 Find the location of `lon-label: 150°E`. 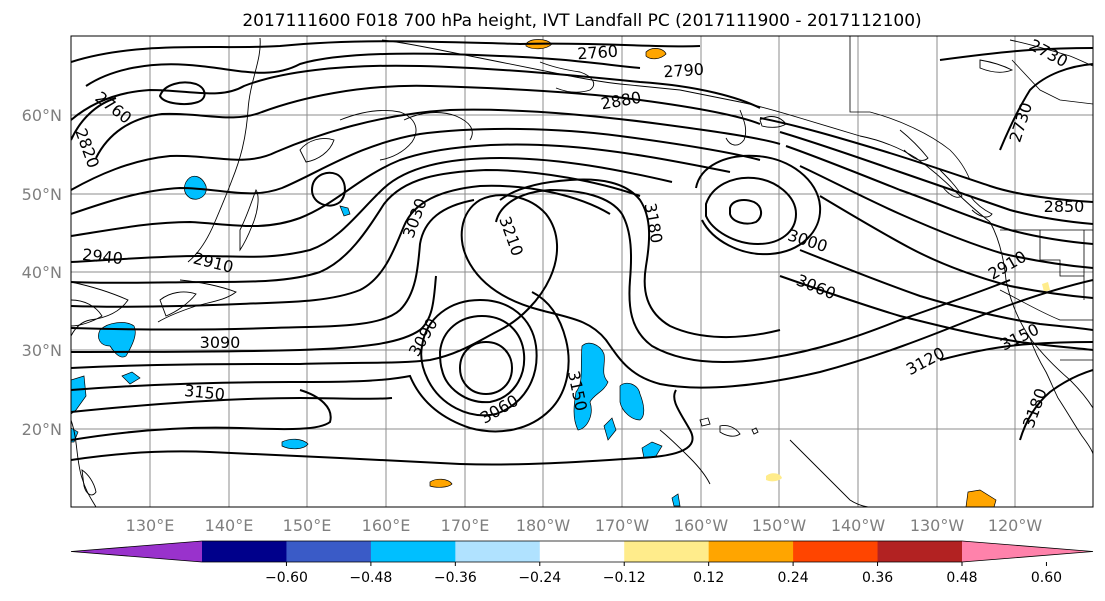

lon-label: 150°E is located at coordinates (307, 525).